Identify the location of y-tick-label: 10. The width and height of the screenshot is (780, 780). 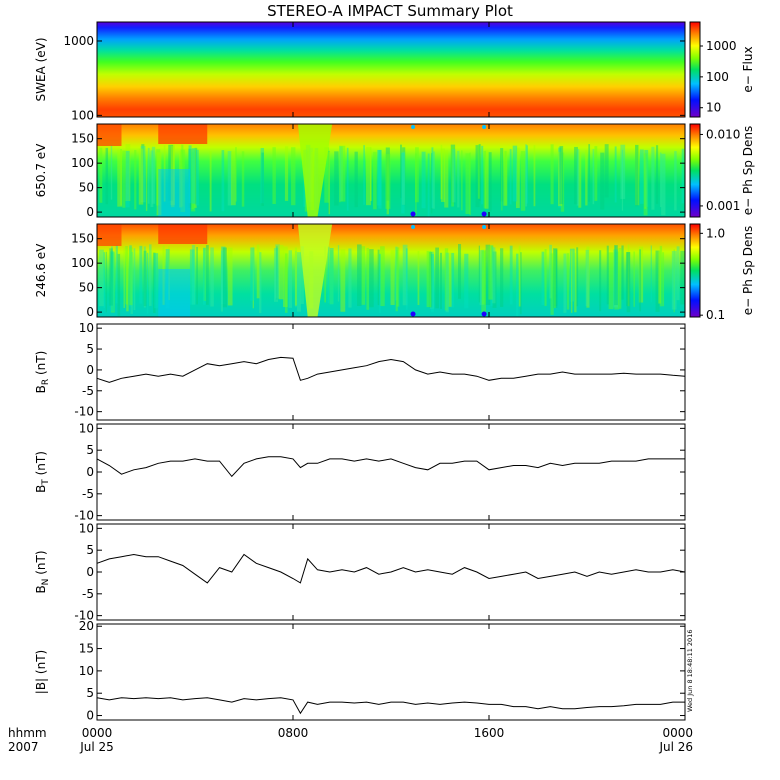
(86, 428).